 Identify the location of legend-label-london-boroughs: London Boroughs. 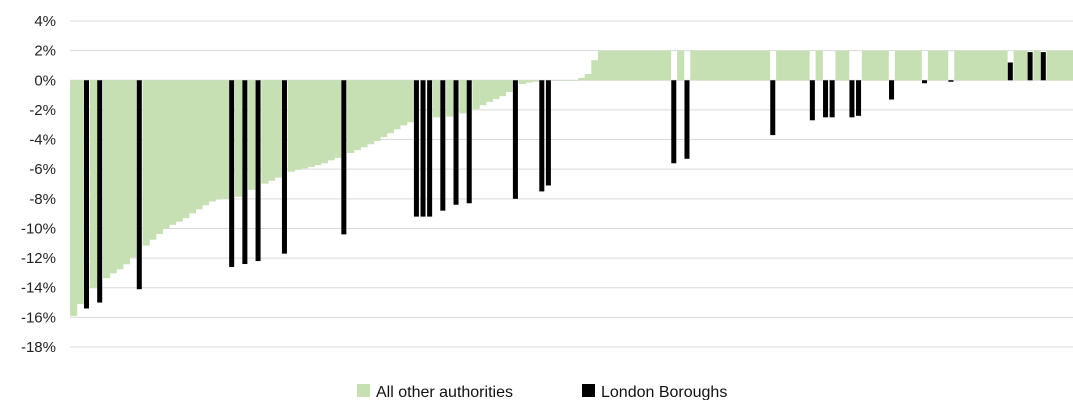
(664, 392).